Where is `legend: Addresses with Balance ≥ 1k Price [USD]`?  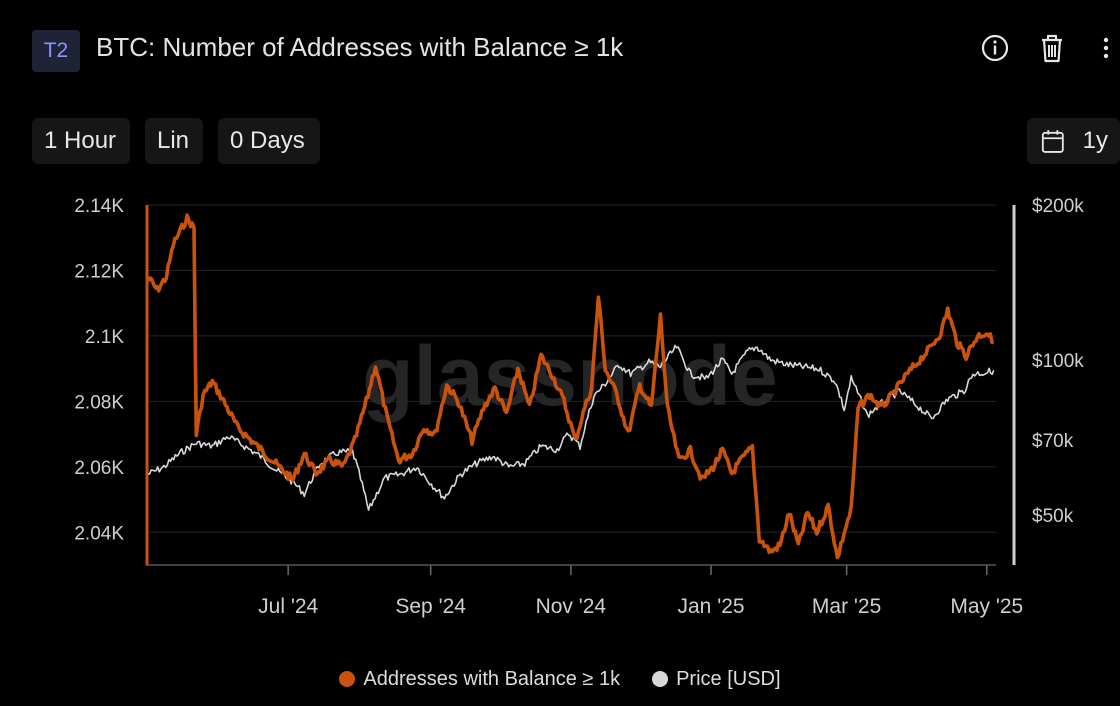
legend: Addresses with Balance ≥ 1k Price [USD] is located at coordinates (560, 679).